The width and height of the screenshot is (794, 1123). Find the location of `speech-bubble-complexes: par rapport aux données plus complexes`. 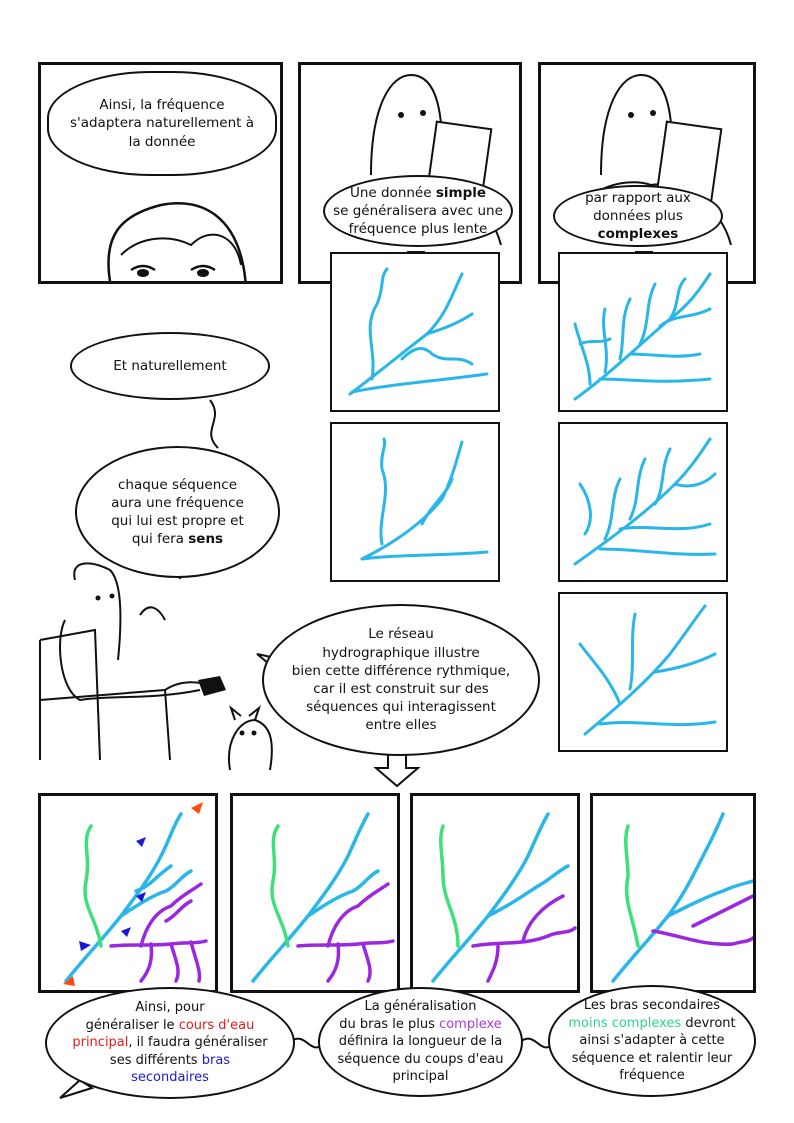

speech-bubble-complexes: par rapport aux données plus complexes is located at coordinates (638, 216).